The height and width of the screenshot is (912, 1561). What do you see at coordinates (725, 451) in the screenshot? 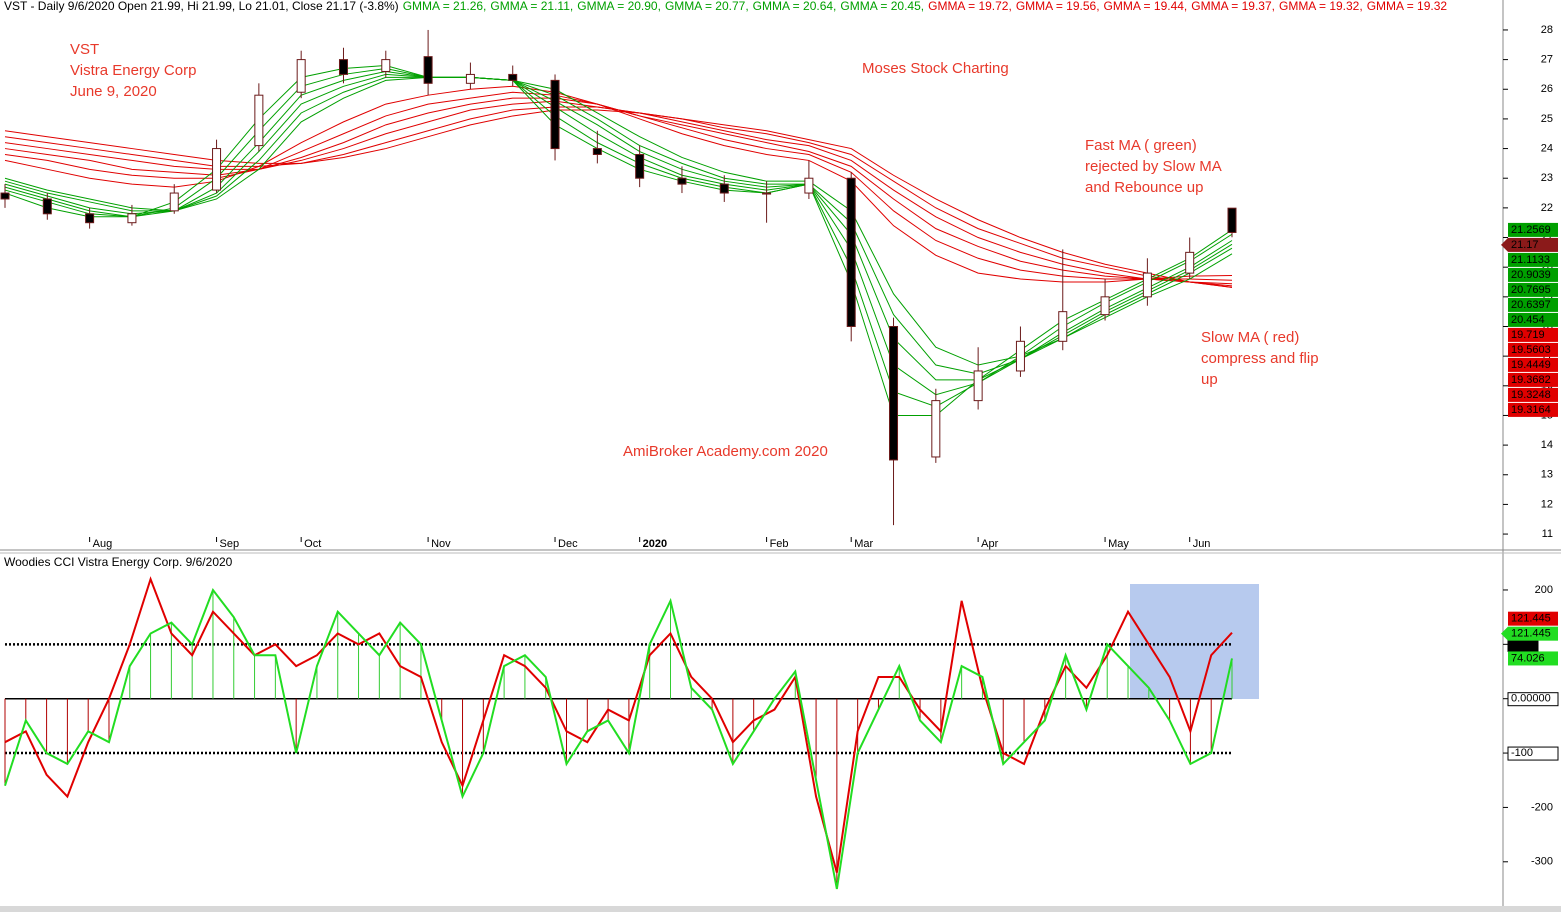
I see `annotation: AmiBroker Academy.com 2020` at bounding box center [725, 451].